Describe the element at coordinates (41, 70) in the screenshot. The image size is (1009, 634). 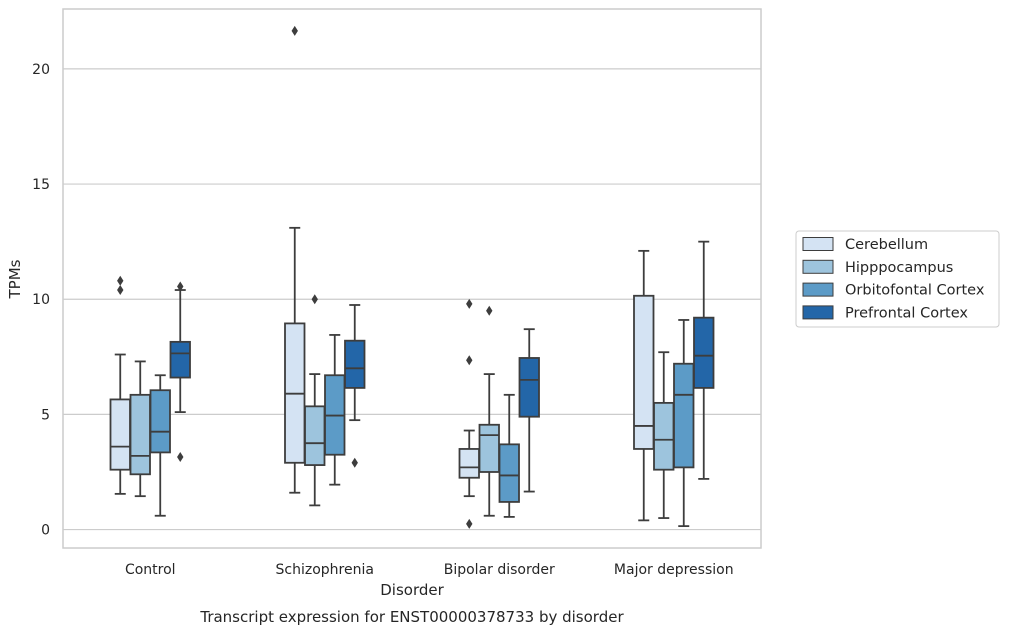
I see `y-tick-label: 20` at that location.